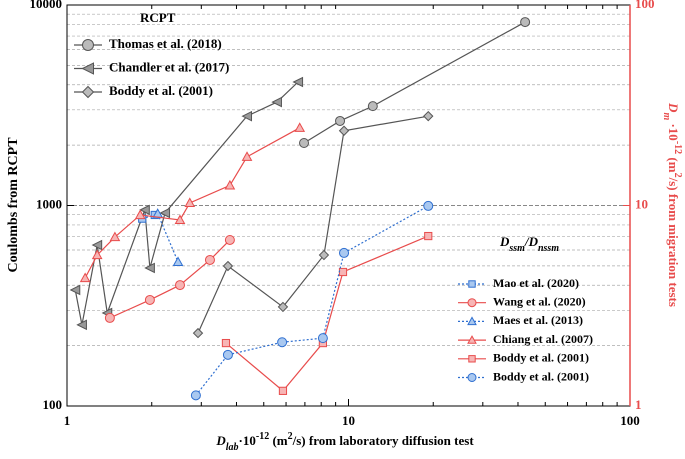  I want to click on y2-axis-title: Dm ·10-12 (m2/s) from migration tests, so click(672, 204).